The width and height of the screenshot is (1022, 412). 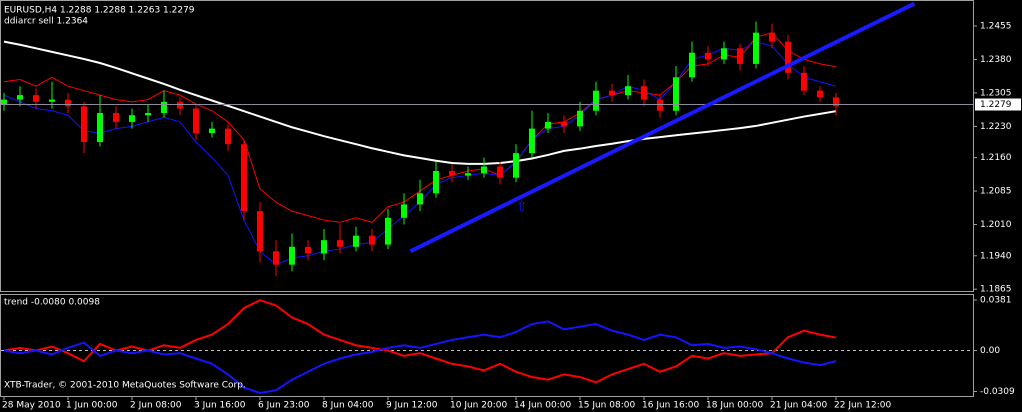 I want to click on y-tick-label: -0.0309, so click(x=997, y=392).